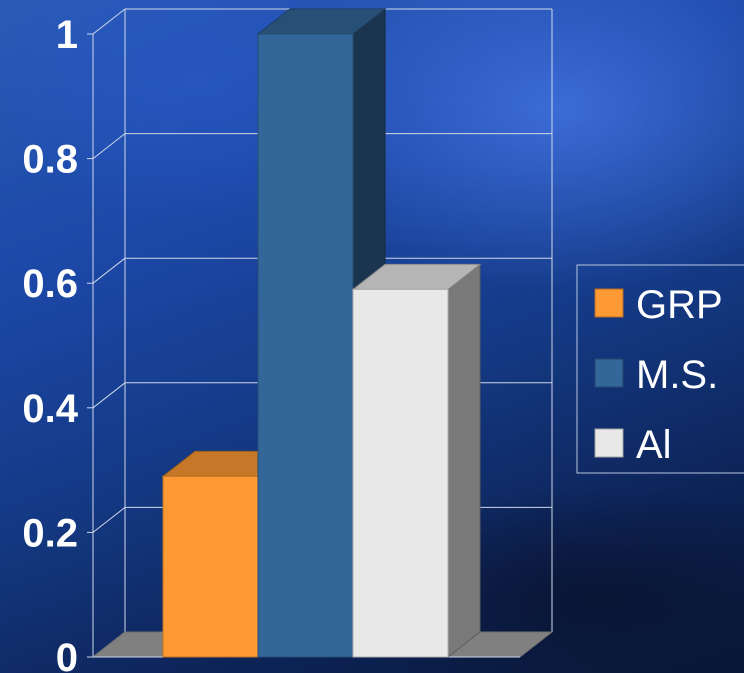 This screenshot has width=744, height=673. I want to click on legend-label: GRP, so click(679, 305).